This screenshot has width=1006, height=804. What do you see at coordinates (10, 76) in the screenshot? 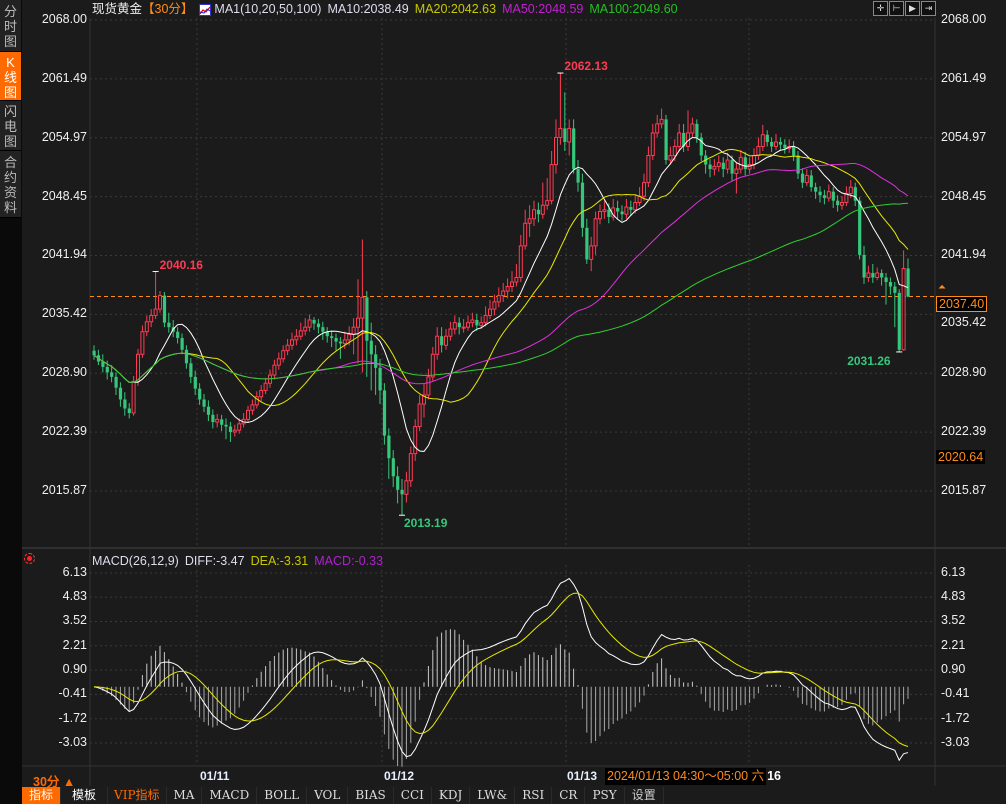
I see `tab-k-line-chart: K线图` at bounding box center [10, 76].